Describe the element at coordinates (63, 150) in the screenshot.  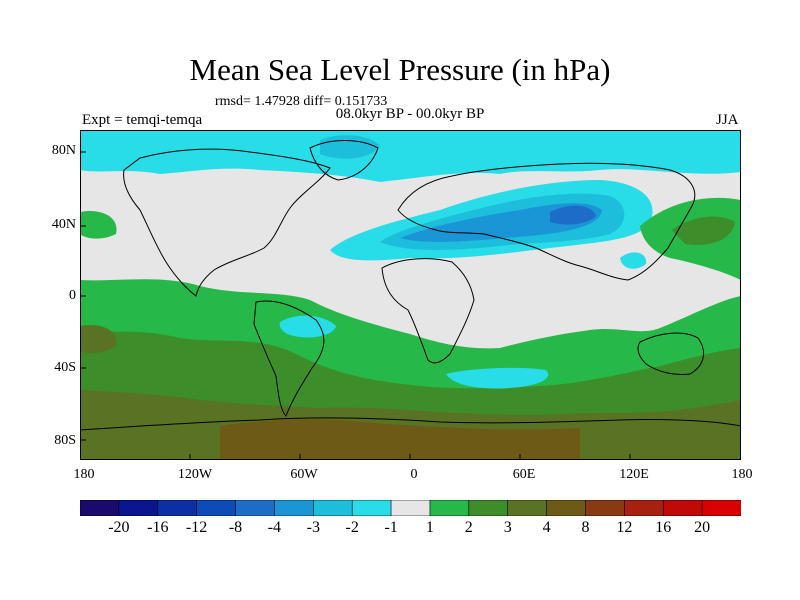
I see `lat-label-80n: 80N` at that location.